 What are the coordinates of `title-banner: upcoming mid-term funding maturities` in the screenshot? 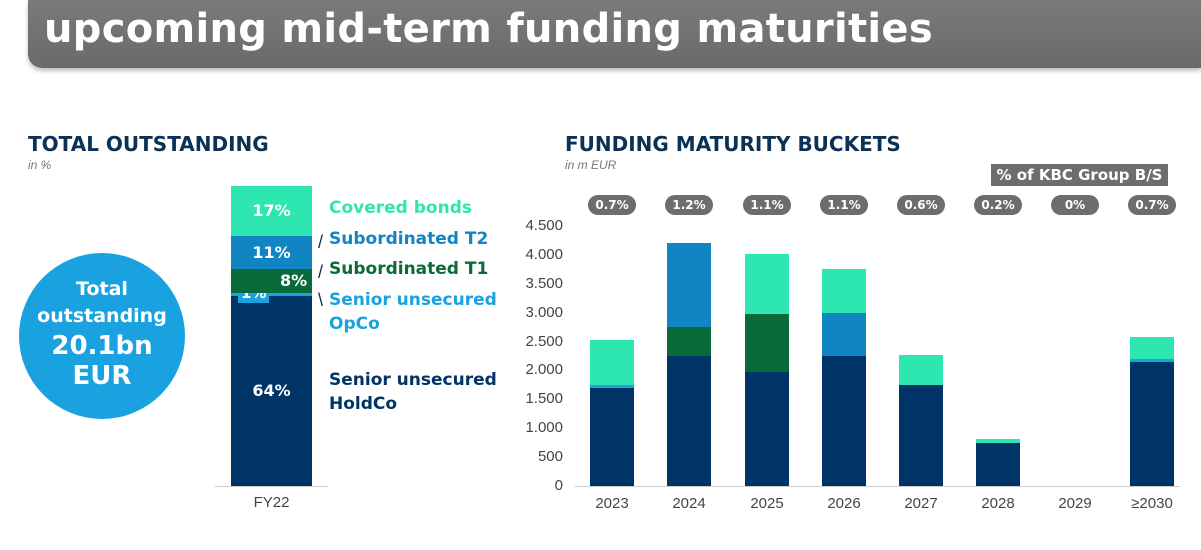 It's located at (614, 34).